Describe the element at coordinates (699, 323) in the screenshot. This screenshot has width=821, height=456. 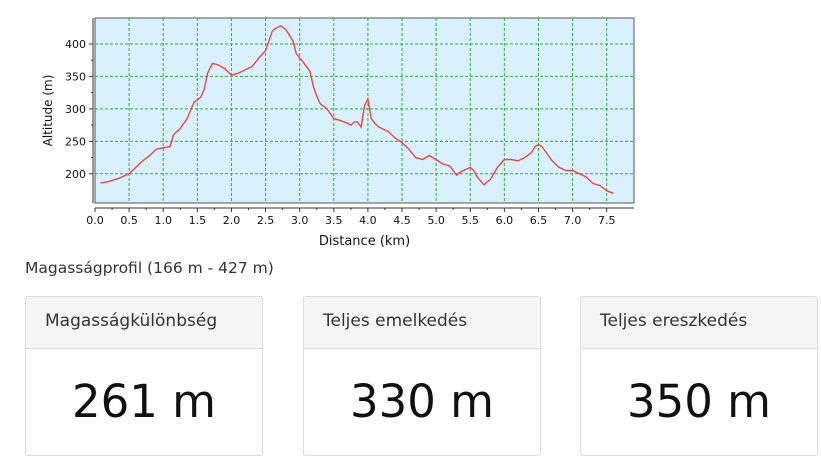
I see `card-title: Teljes ereszkedés` at that location.